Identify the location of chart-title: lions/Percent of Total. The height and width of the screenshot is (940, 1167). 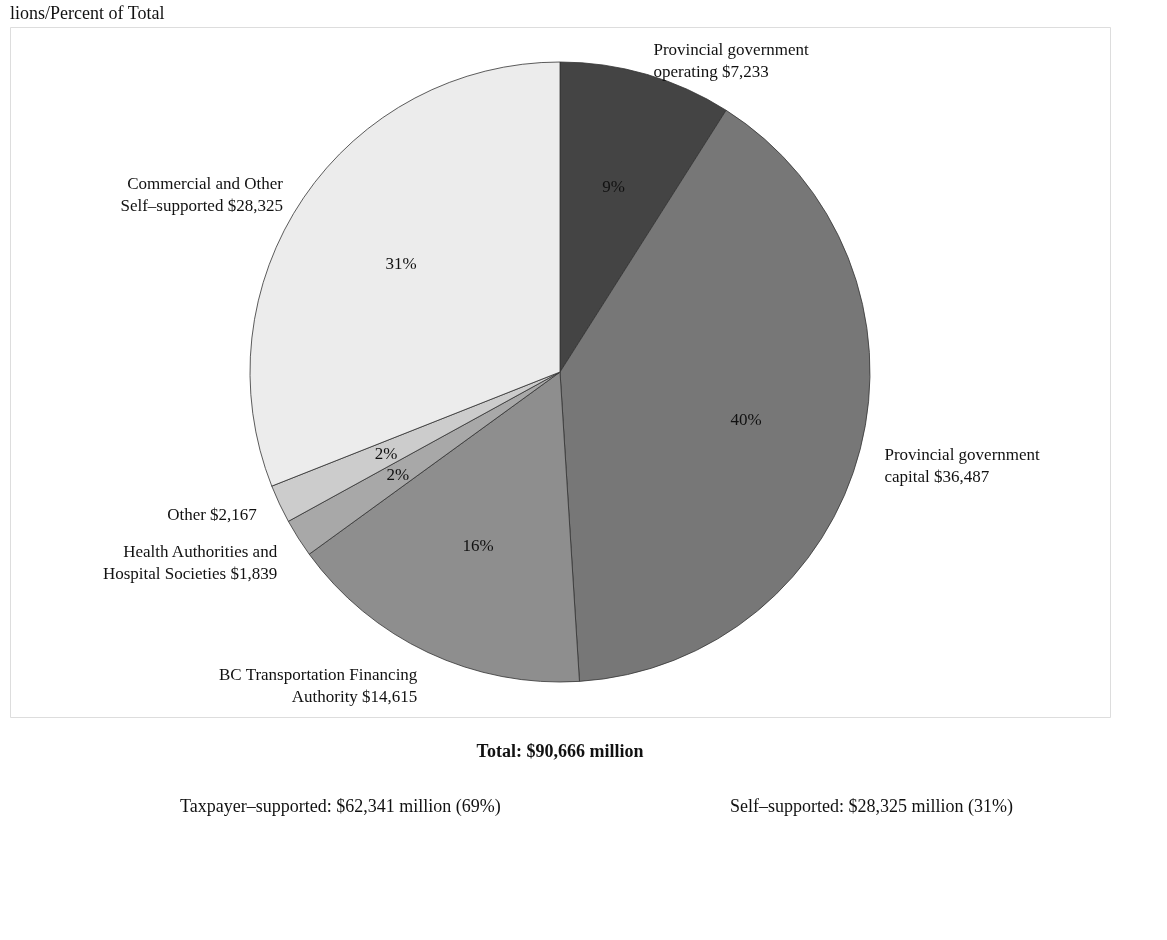
(87, 13).